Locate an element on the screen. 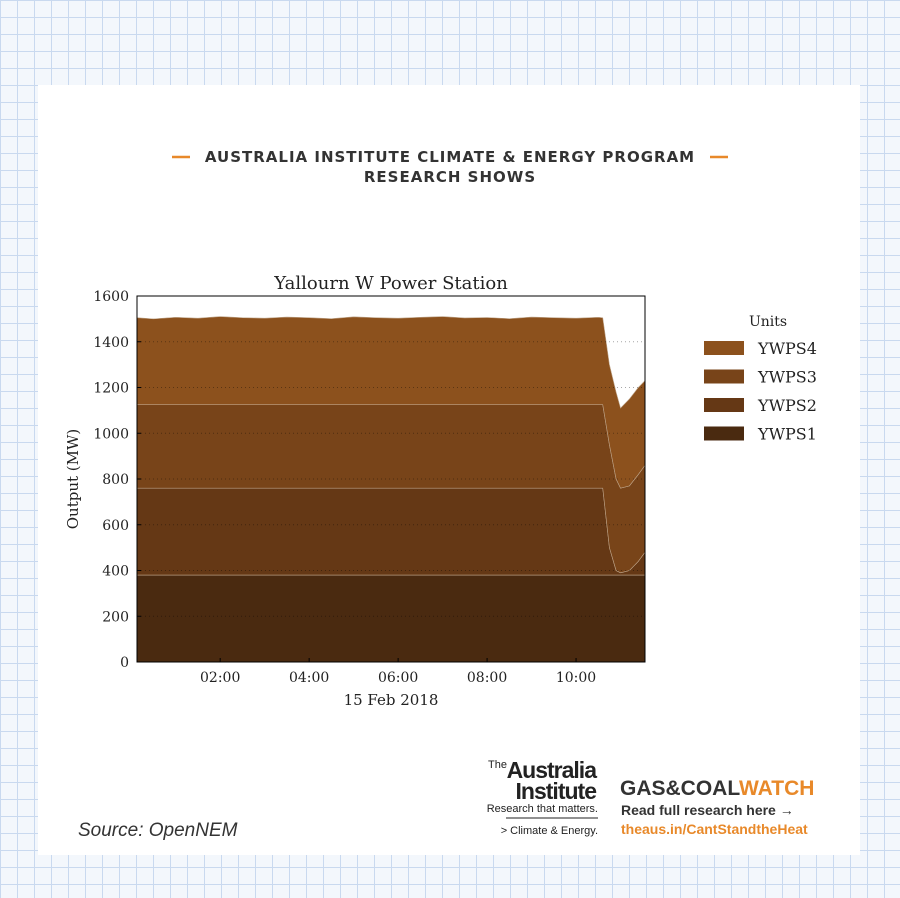  url: theaus.in/CantStandtheHeat is located at coordinates (714, 829).